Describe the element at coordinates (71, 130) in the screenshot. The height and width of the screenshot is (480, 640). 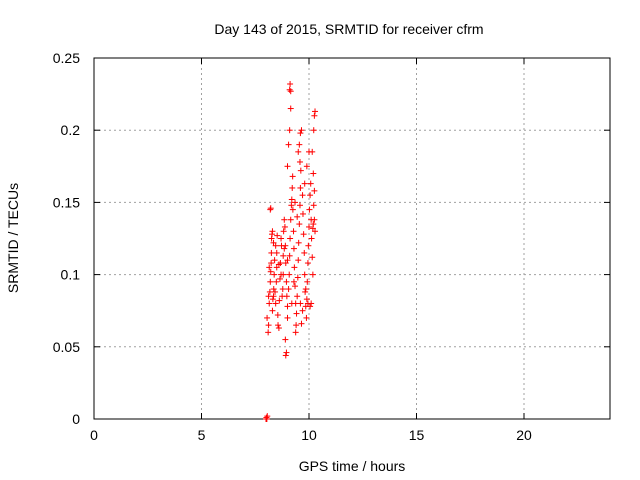
I see `y-tick-label: 0.2` at that location.